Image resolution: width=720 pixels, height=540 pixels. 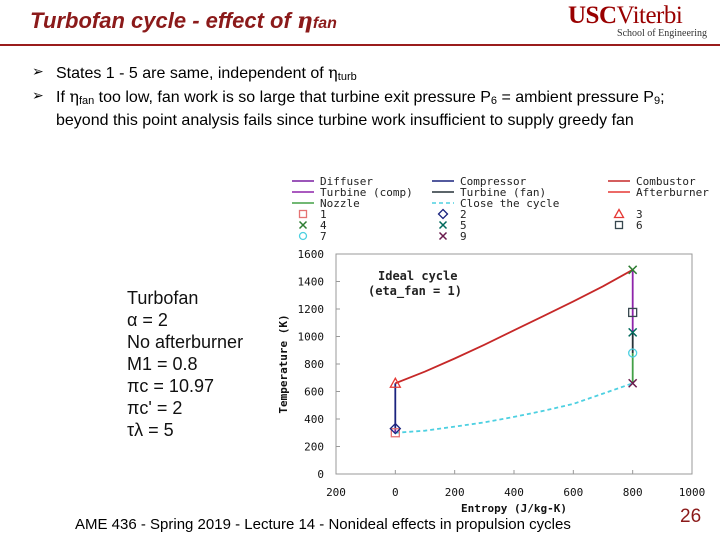 What do you see at coordinates (185, 342) in the screenshot?
I see `param-afterburner: No afterburner` at bounding box center [185, 342].